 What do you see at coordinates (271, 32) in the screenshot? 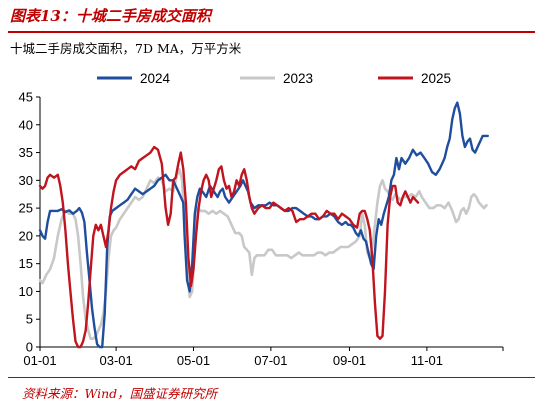
I see `title-rule` at bounding box center [271, 32].